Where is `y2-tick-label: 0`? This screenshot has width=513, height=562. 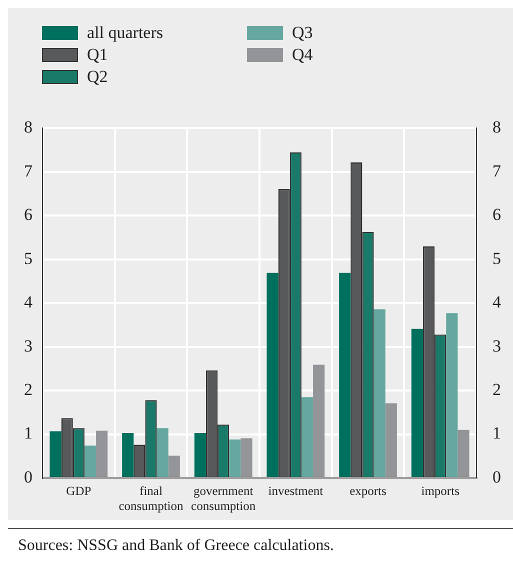
y2-tick-label: 0 is located at coordinates (496, 476).